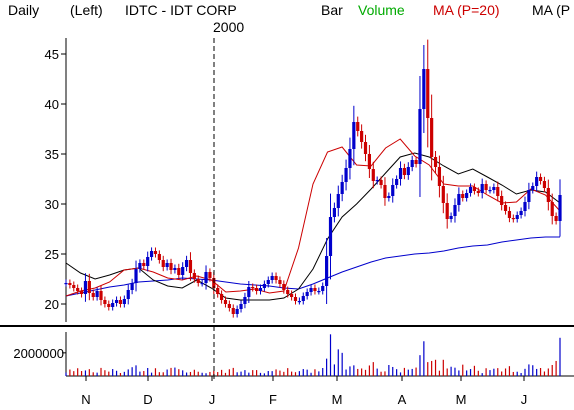  What do you see at coordinates (52, 154) in the screenshot?
I see `price-tick-label: 35` at bounding box center [52, 154].